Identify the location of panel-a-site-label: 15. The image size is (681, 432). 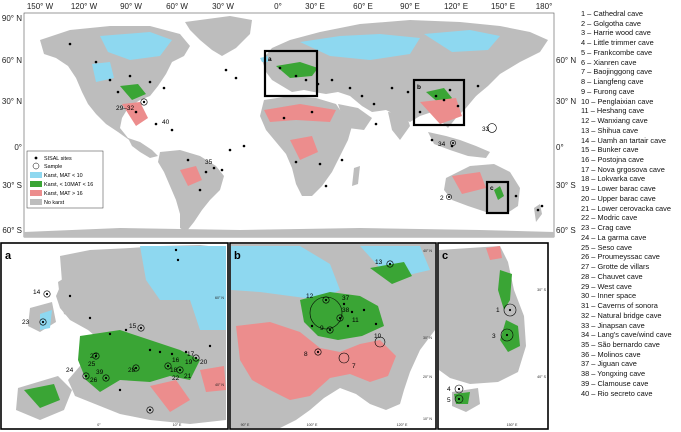
(133, 326).